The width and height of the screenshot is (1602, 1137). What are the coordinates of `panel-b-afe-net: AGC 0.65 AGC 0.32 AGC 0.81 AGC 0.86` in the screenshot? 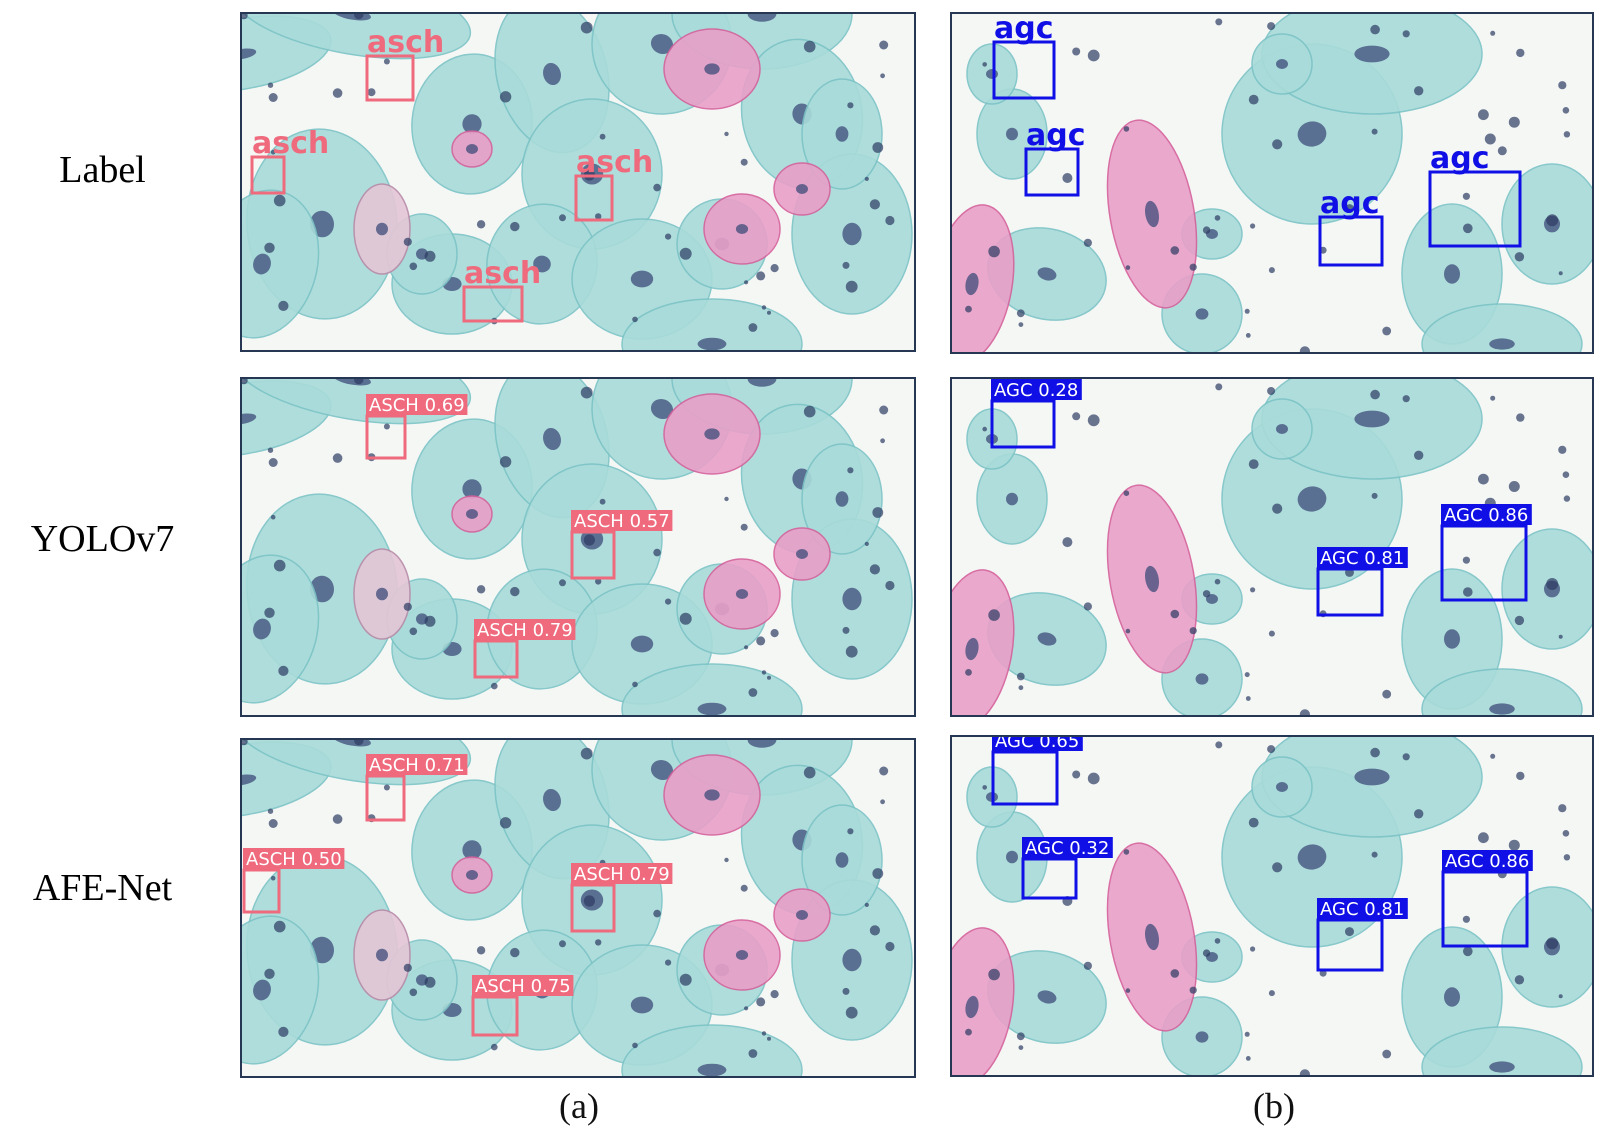 It's located at (1272, 906).